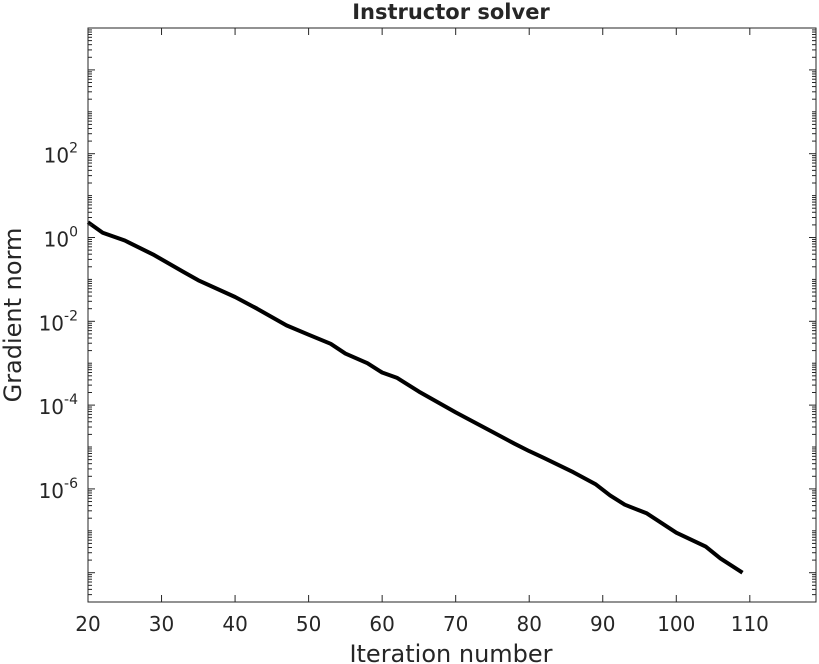 This screenshot has height=664, width=819. I want to click on y-tick-label: 10⁰, so click(61, 238).